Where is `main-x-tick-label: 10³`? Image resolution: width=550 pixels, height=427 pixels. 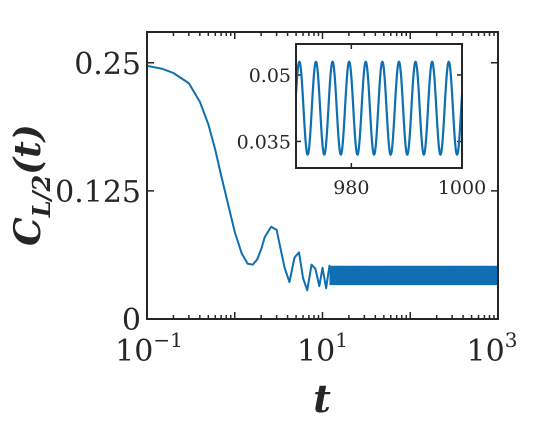 main-x-tick-label: 10³ is located at coordinates (492, 348).